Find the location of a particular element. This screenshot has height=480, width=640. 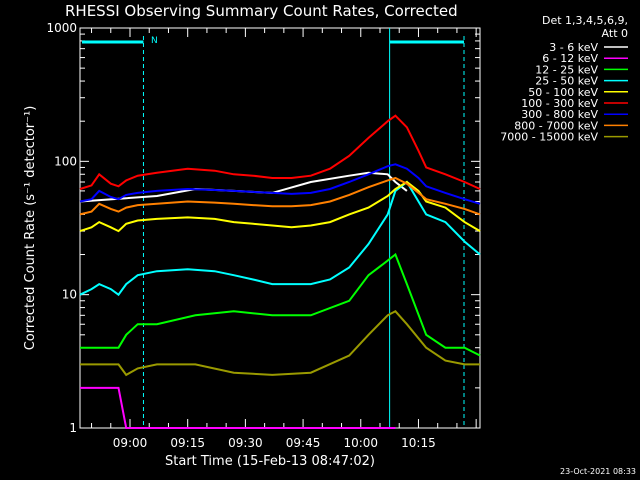

y-axis-label: Corrected Count Rate (s⁻¹ detector⁻¹) is located at coordinates (30, 228).